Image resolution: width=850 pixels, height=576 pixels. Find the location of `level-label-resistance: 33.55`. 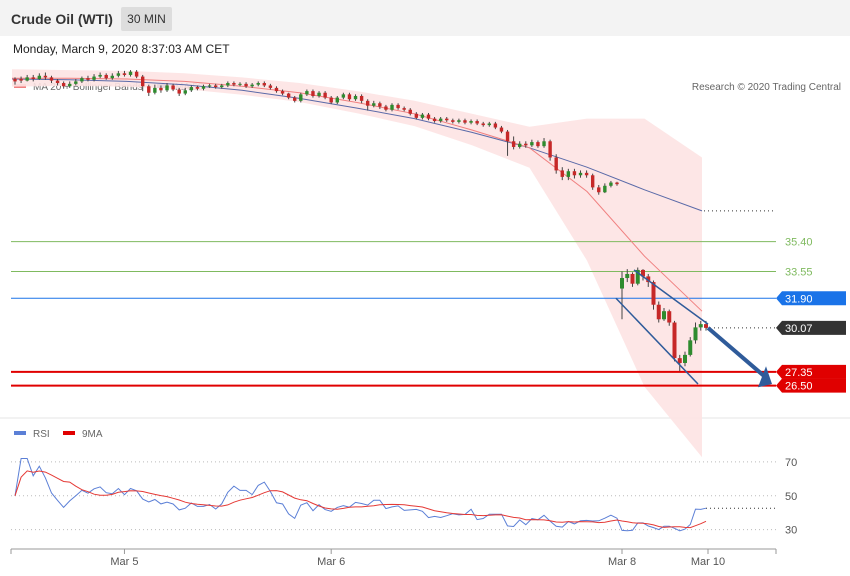

level-label-resistance: 33.55 is located at coordinates (799, 273).